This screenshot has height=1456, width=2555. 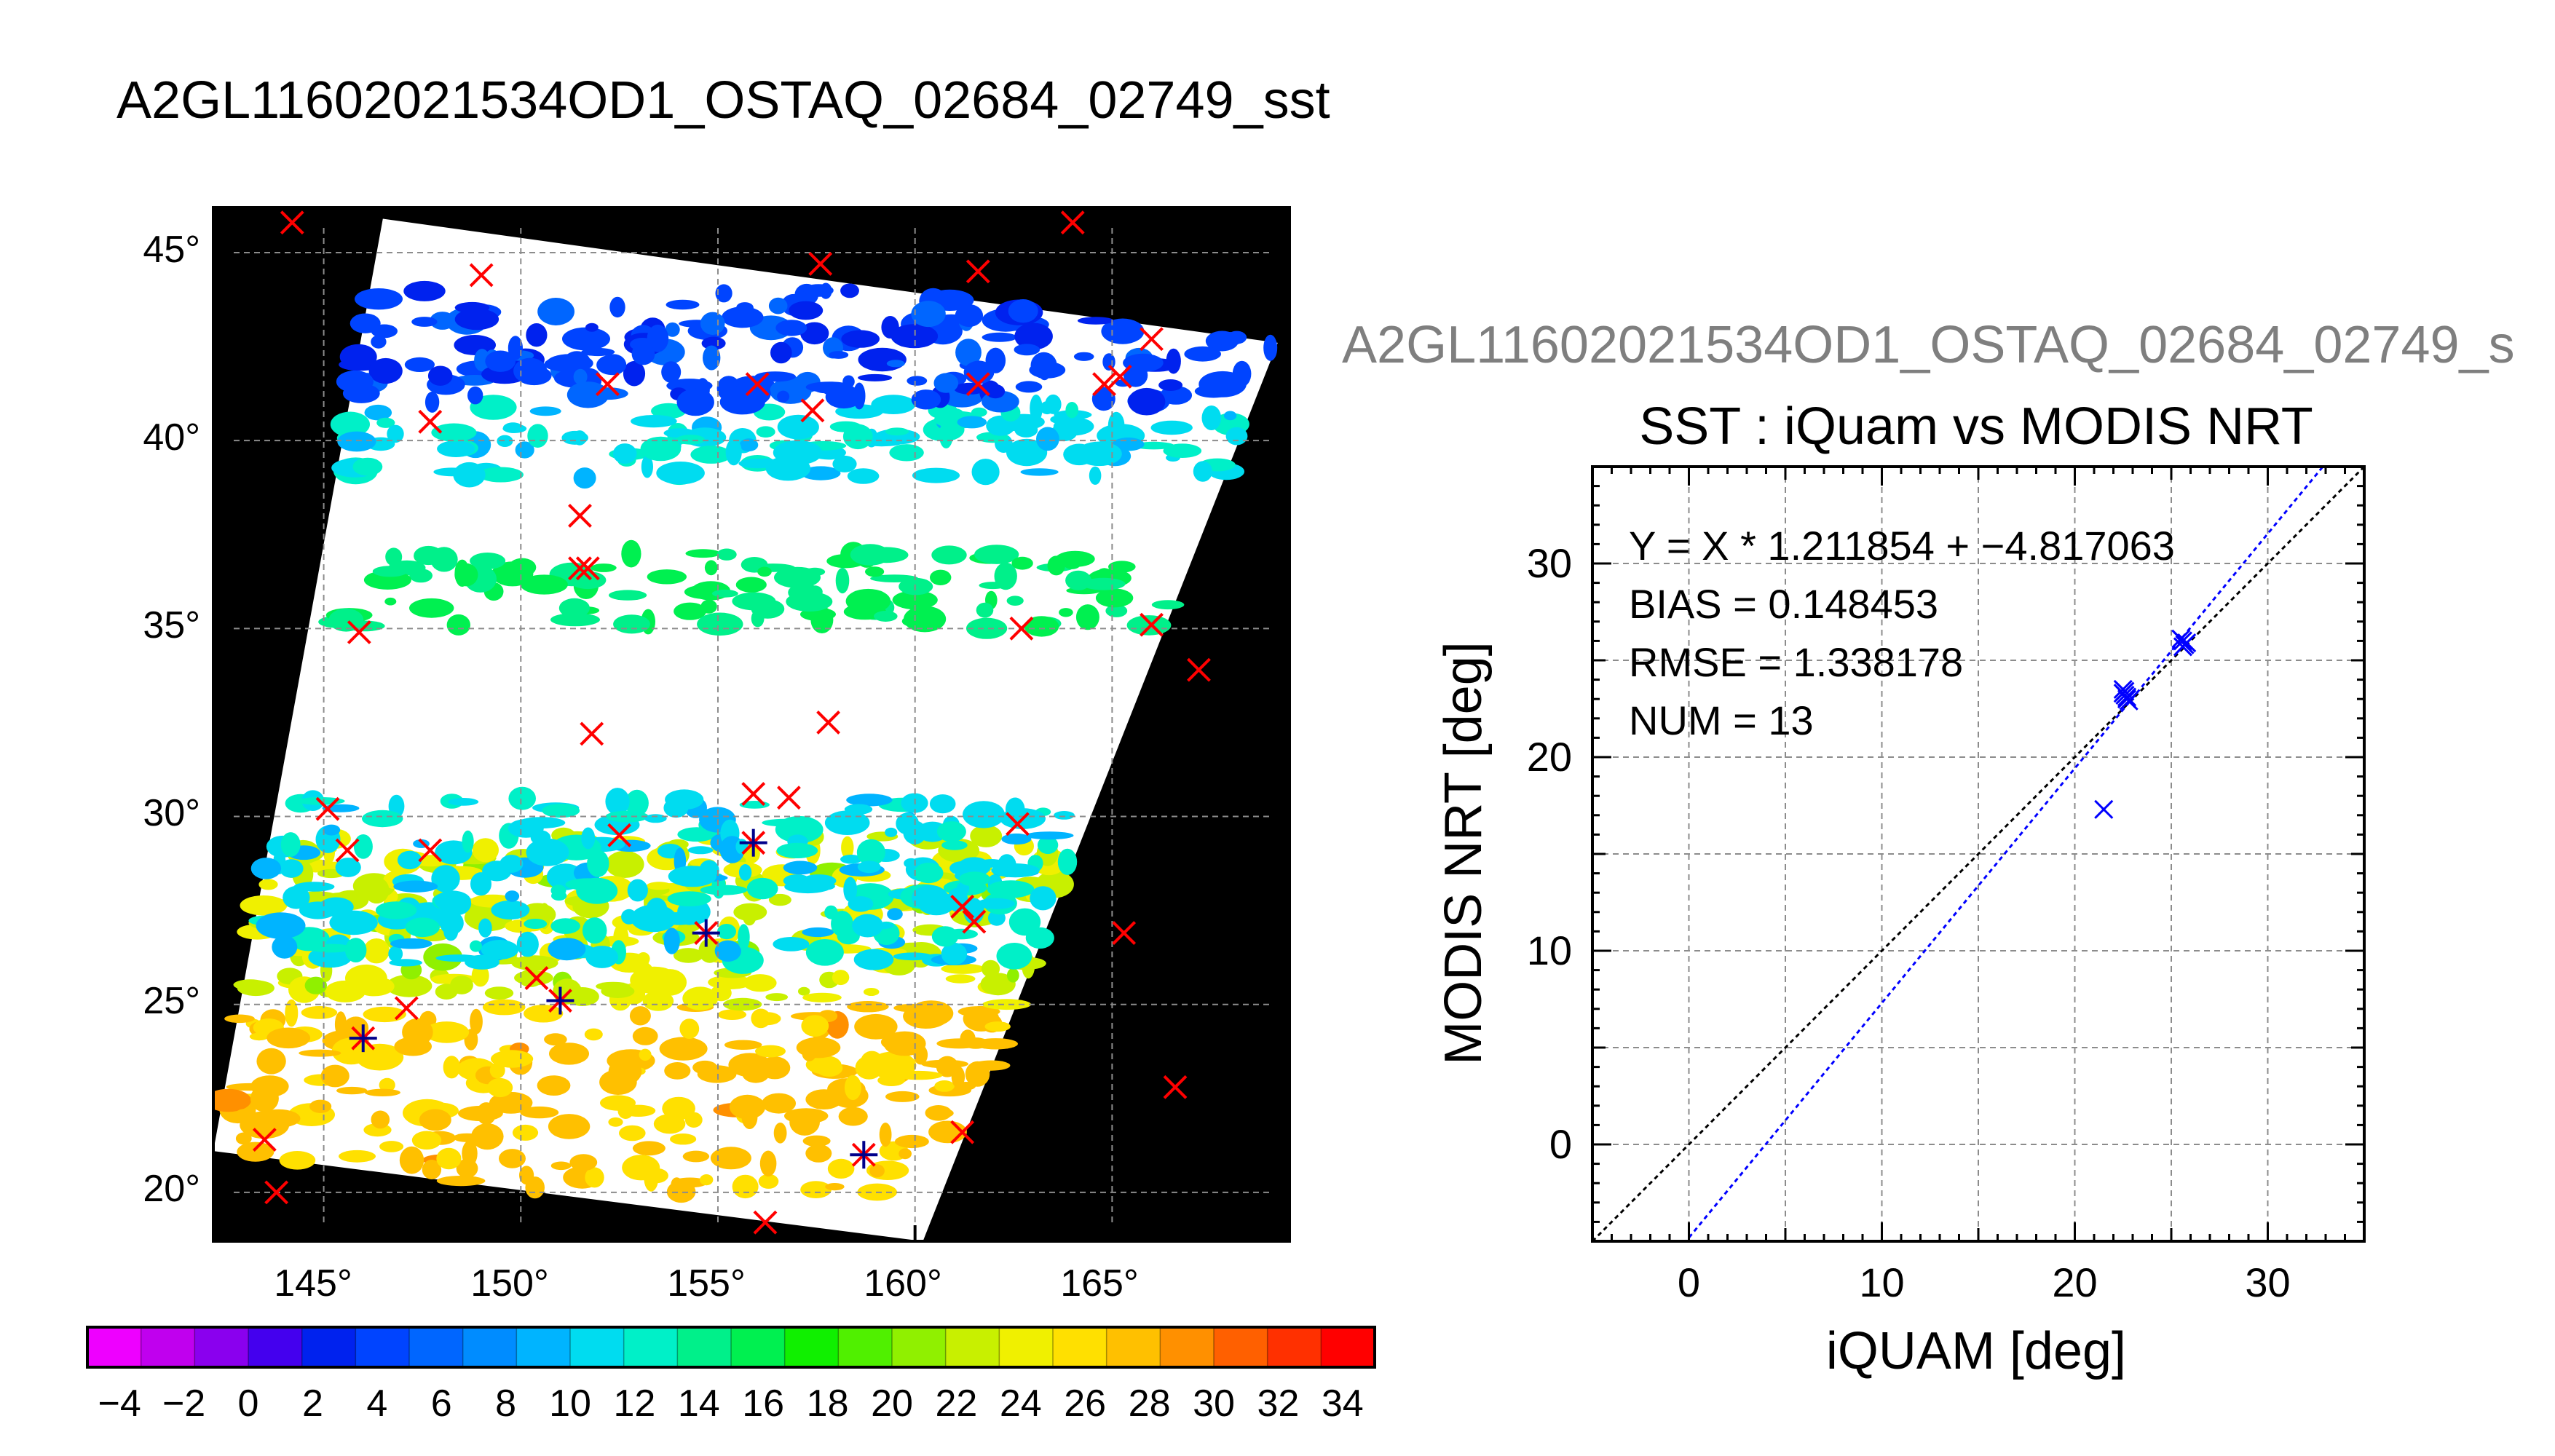 What do you see at coordinates (312, 1403) in the screenshot?
I see `colorbar-tick-label: 2` at bounding box center [312, 1403].